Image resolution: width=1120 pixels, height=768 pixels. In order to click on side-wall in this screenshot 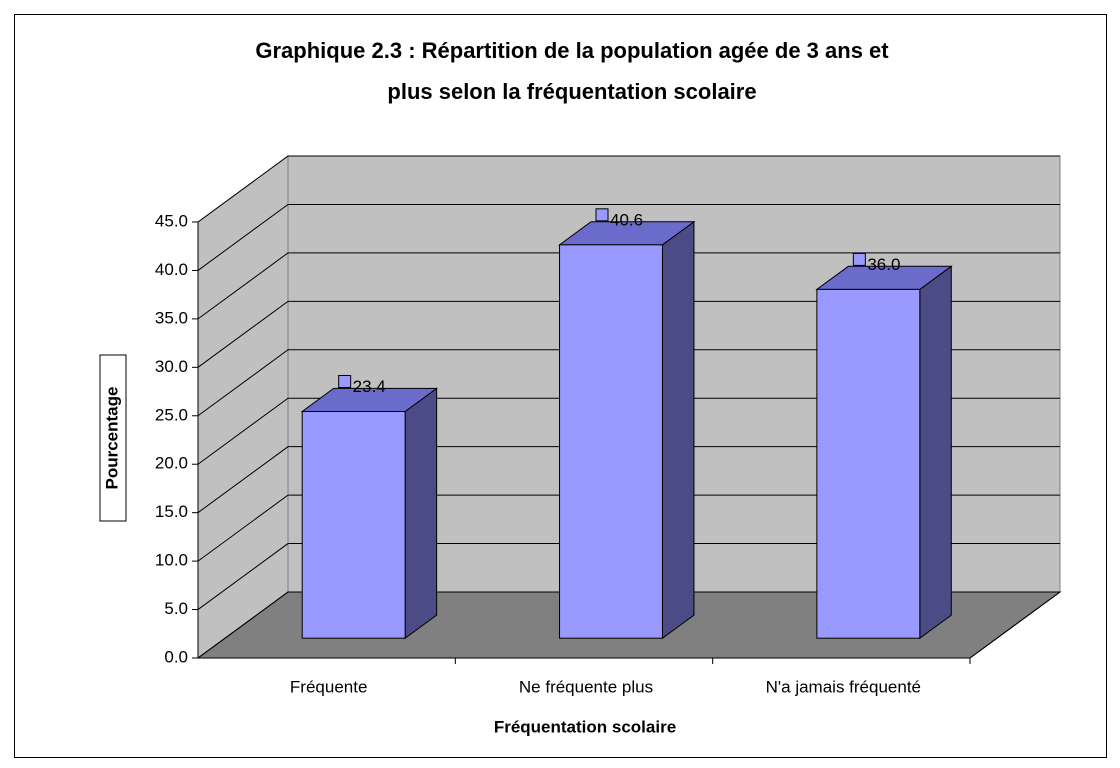, I will do `click(243, 407)`.